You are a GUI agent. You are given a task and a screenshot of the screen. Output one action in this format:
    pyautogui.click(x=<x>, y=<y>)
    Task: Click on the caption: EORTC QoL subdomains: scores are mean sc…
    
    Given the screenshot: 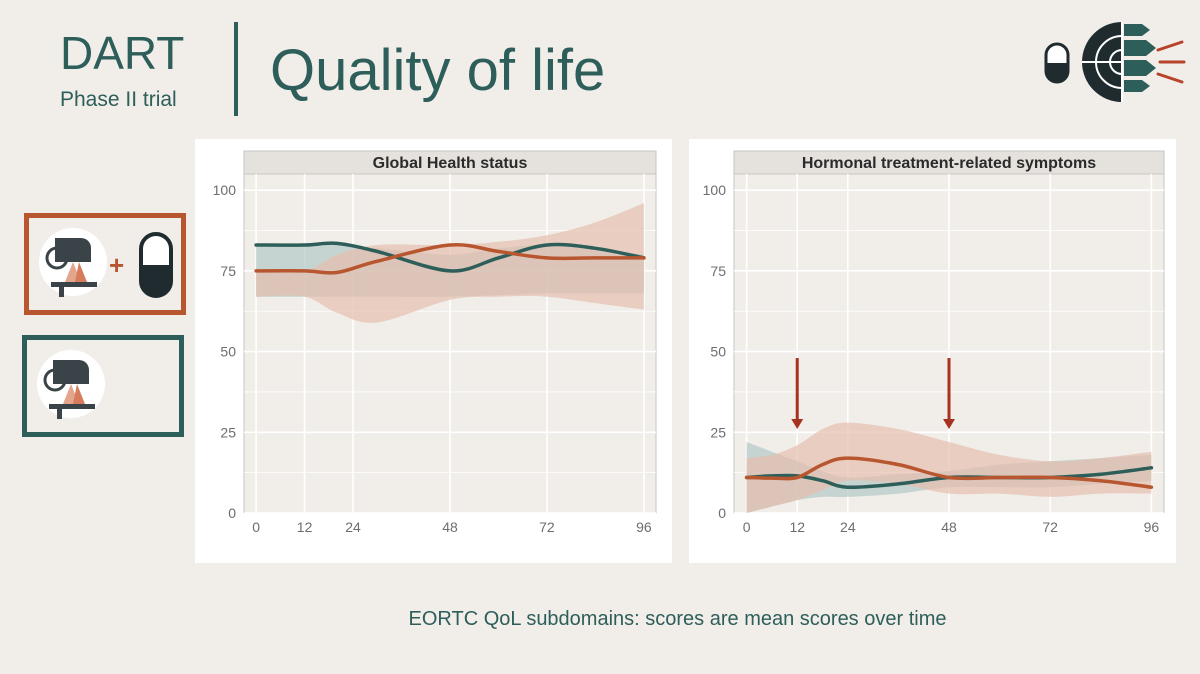 What is the action you would take?
    pyautogui.click(x=677, y=619)
    